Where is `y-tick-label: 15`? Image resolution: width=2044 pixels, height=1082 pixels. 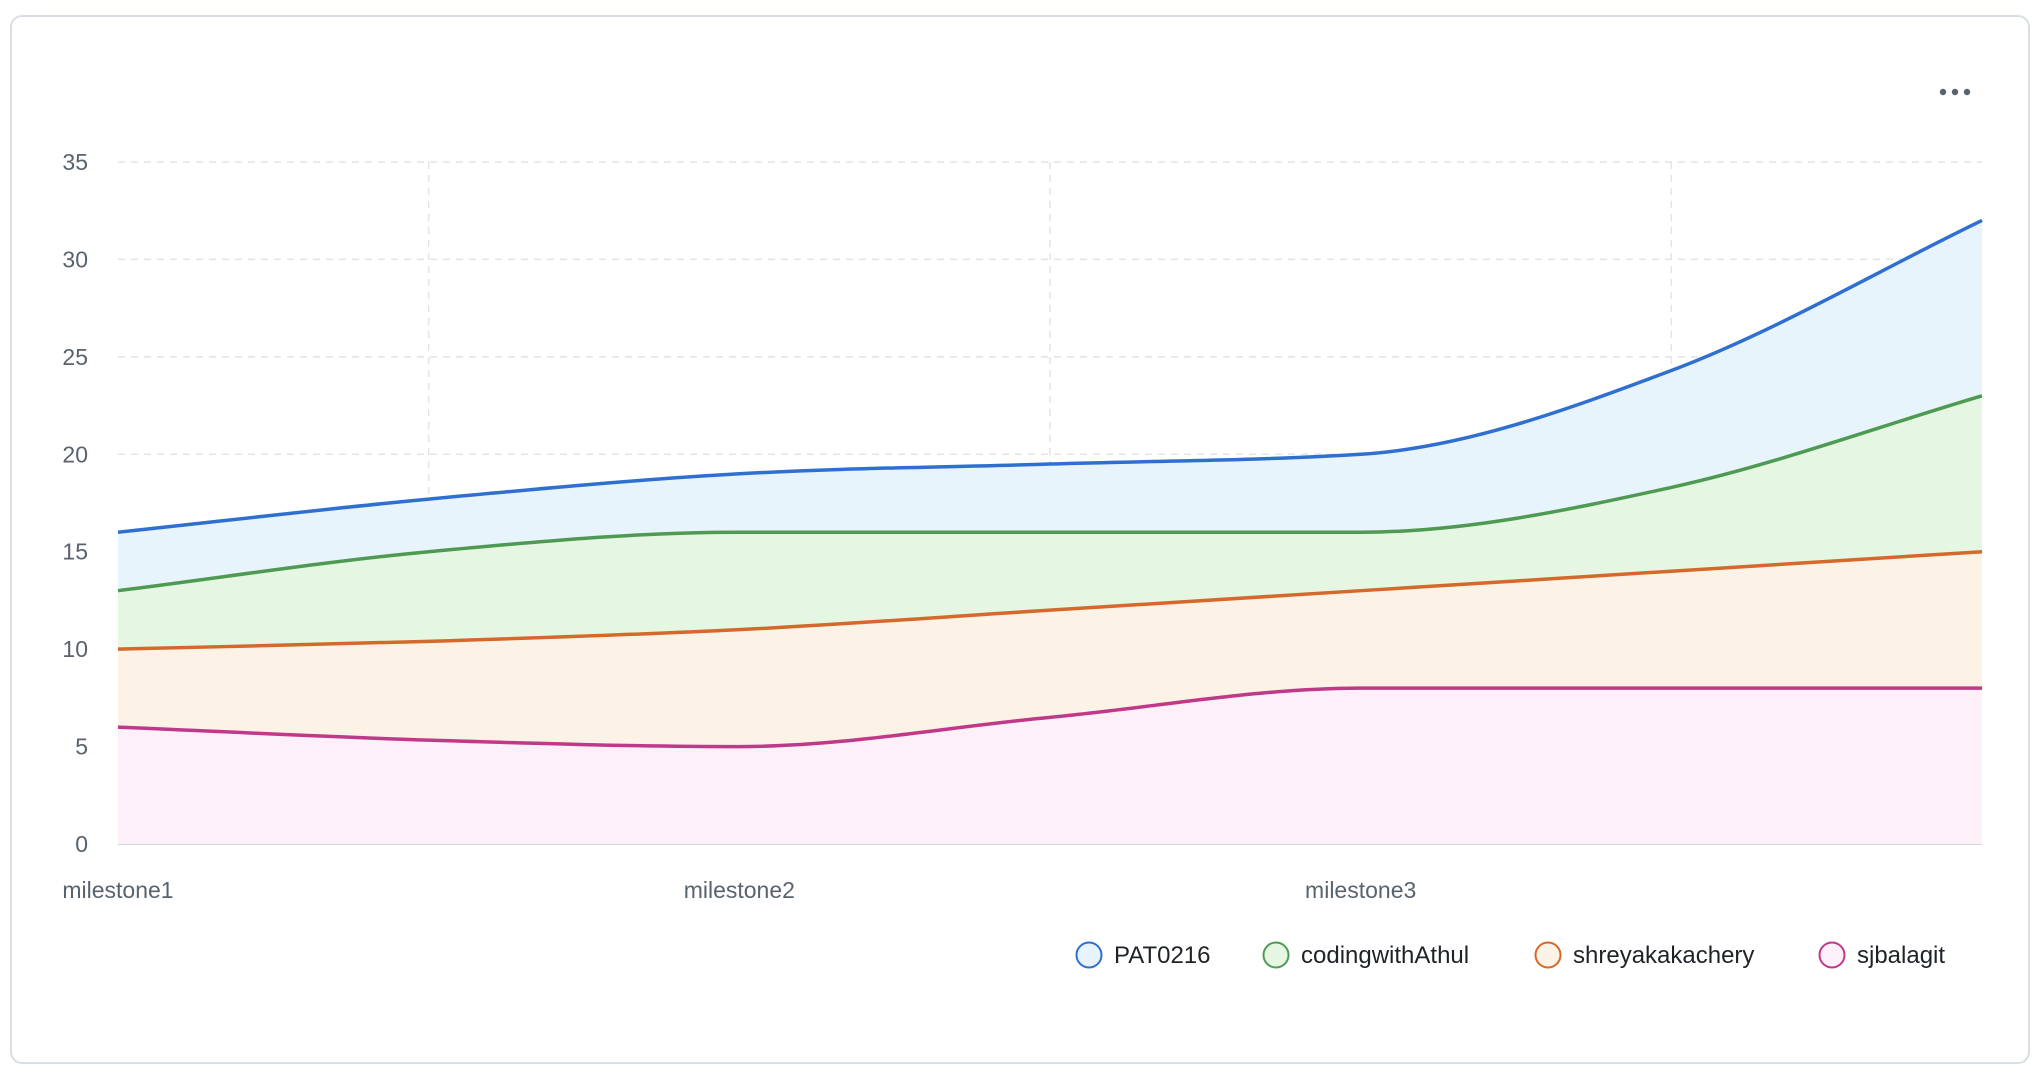 y-tick-label: 15 is located at coordinates (75, 552).